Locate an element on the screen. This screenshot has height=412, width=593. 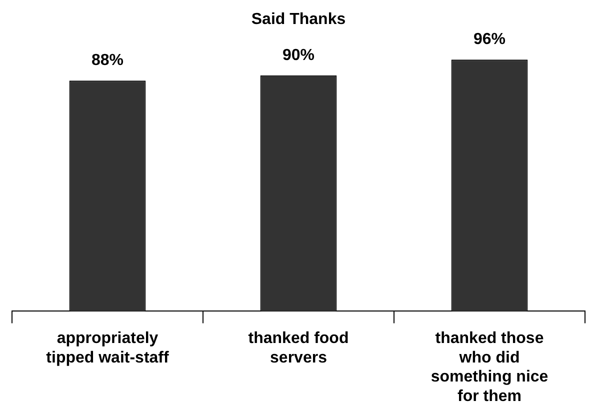
x-tick-label: thanked those who did something nice for them is located at coordinates (489, 367).